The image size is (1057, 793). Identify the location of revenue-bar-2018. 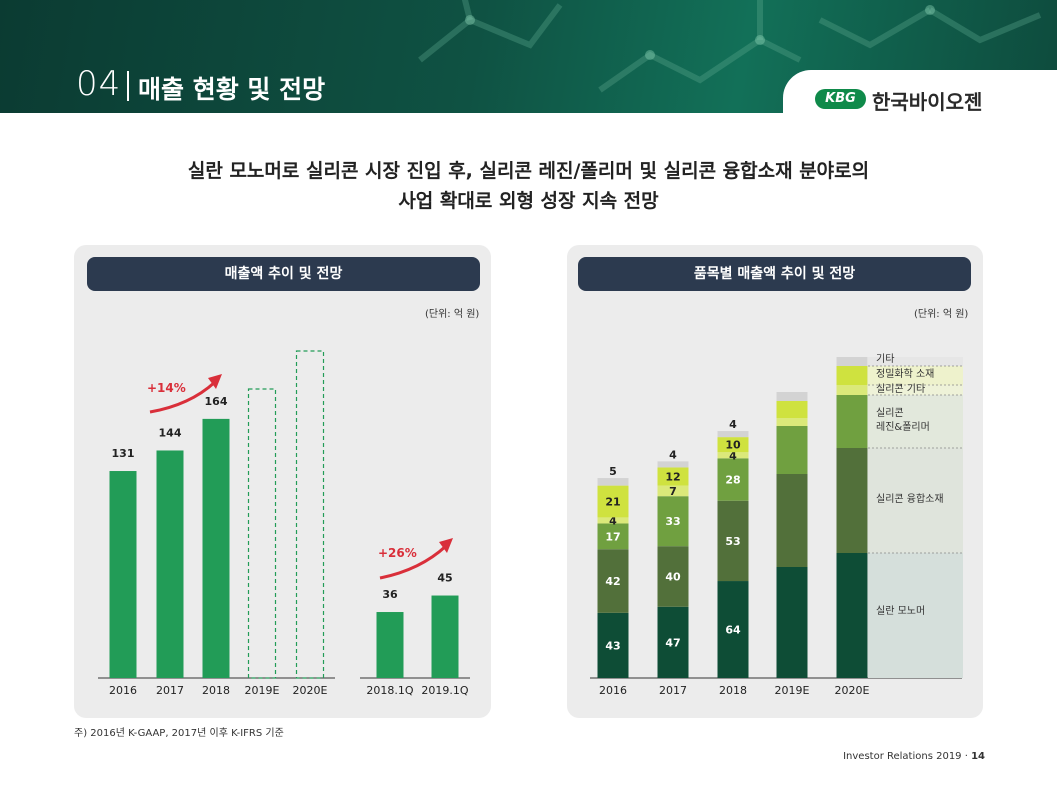
(216, 548).